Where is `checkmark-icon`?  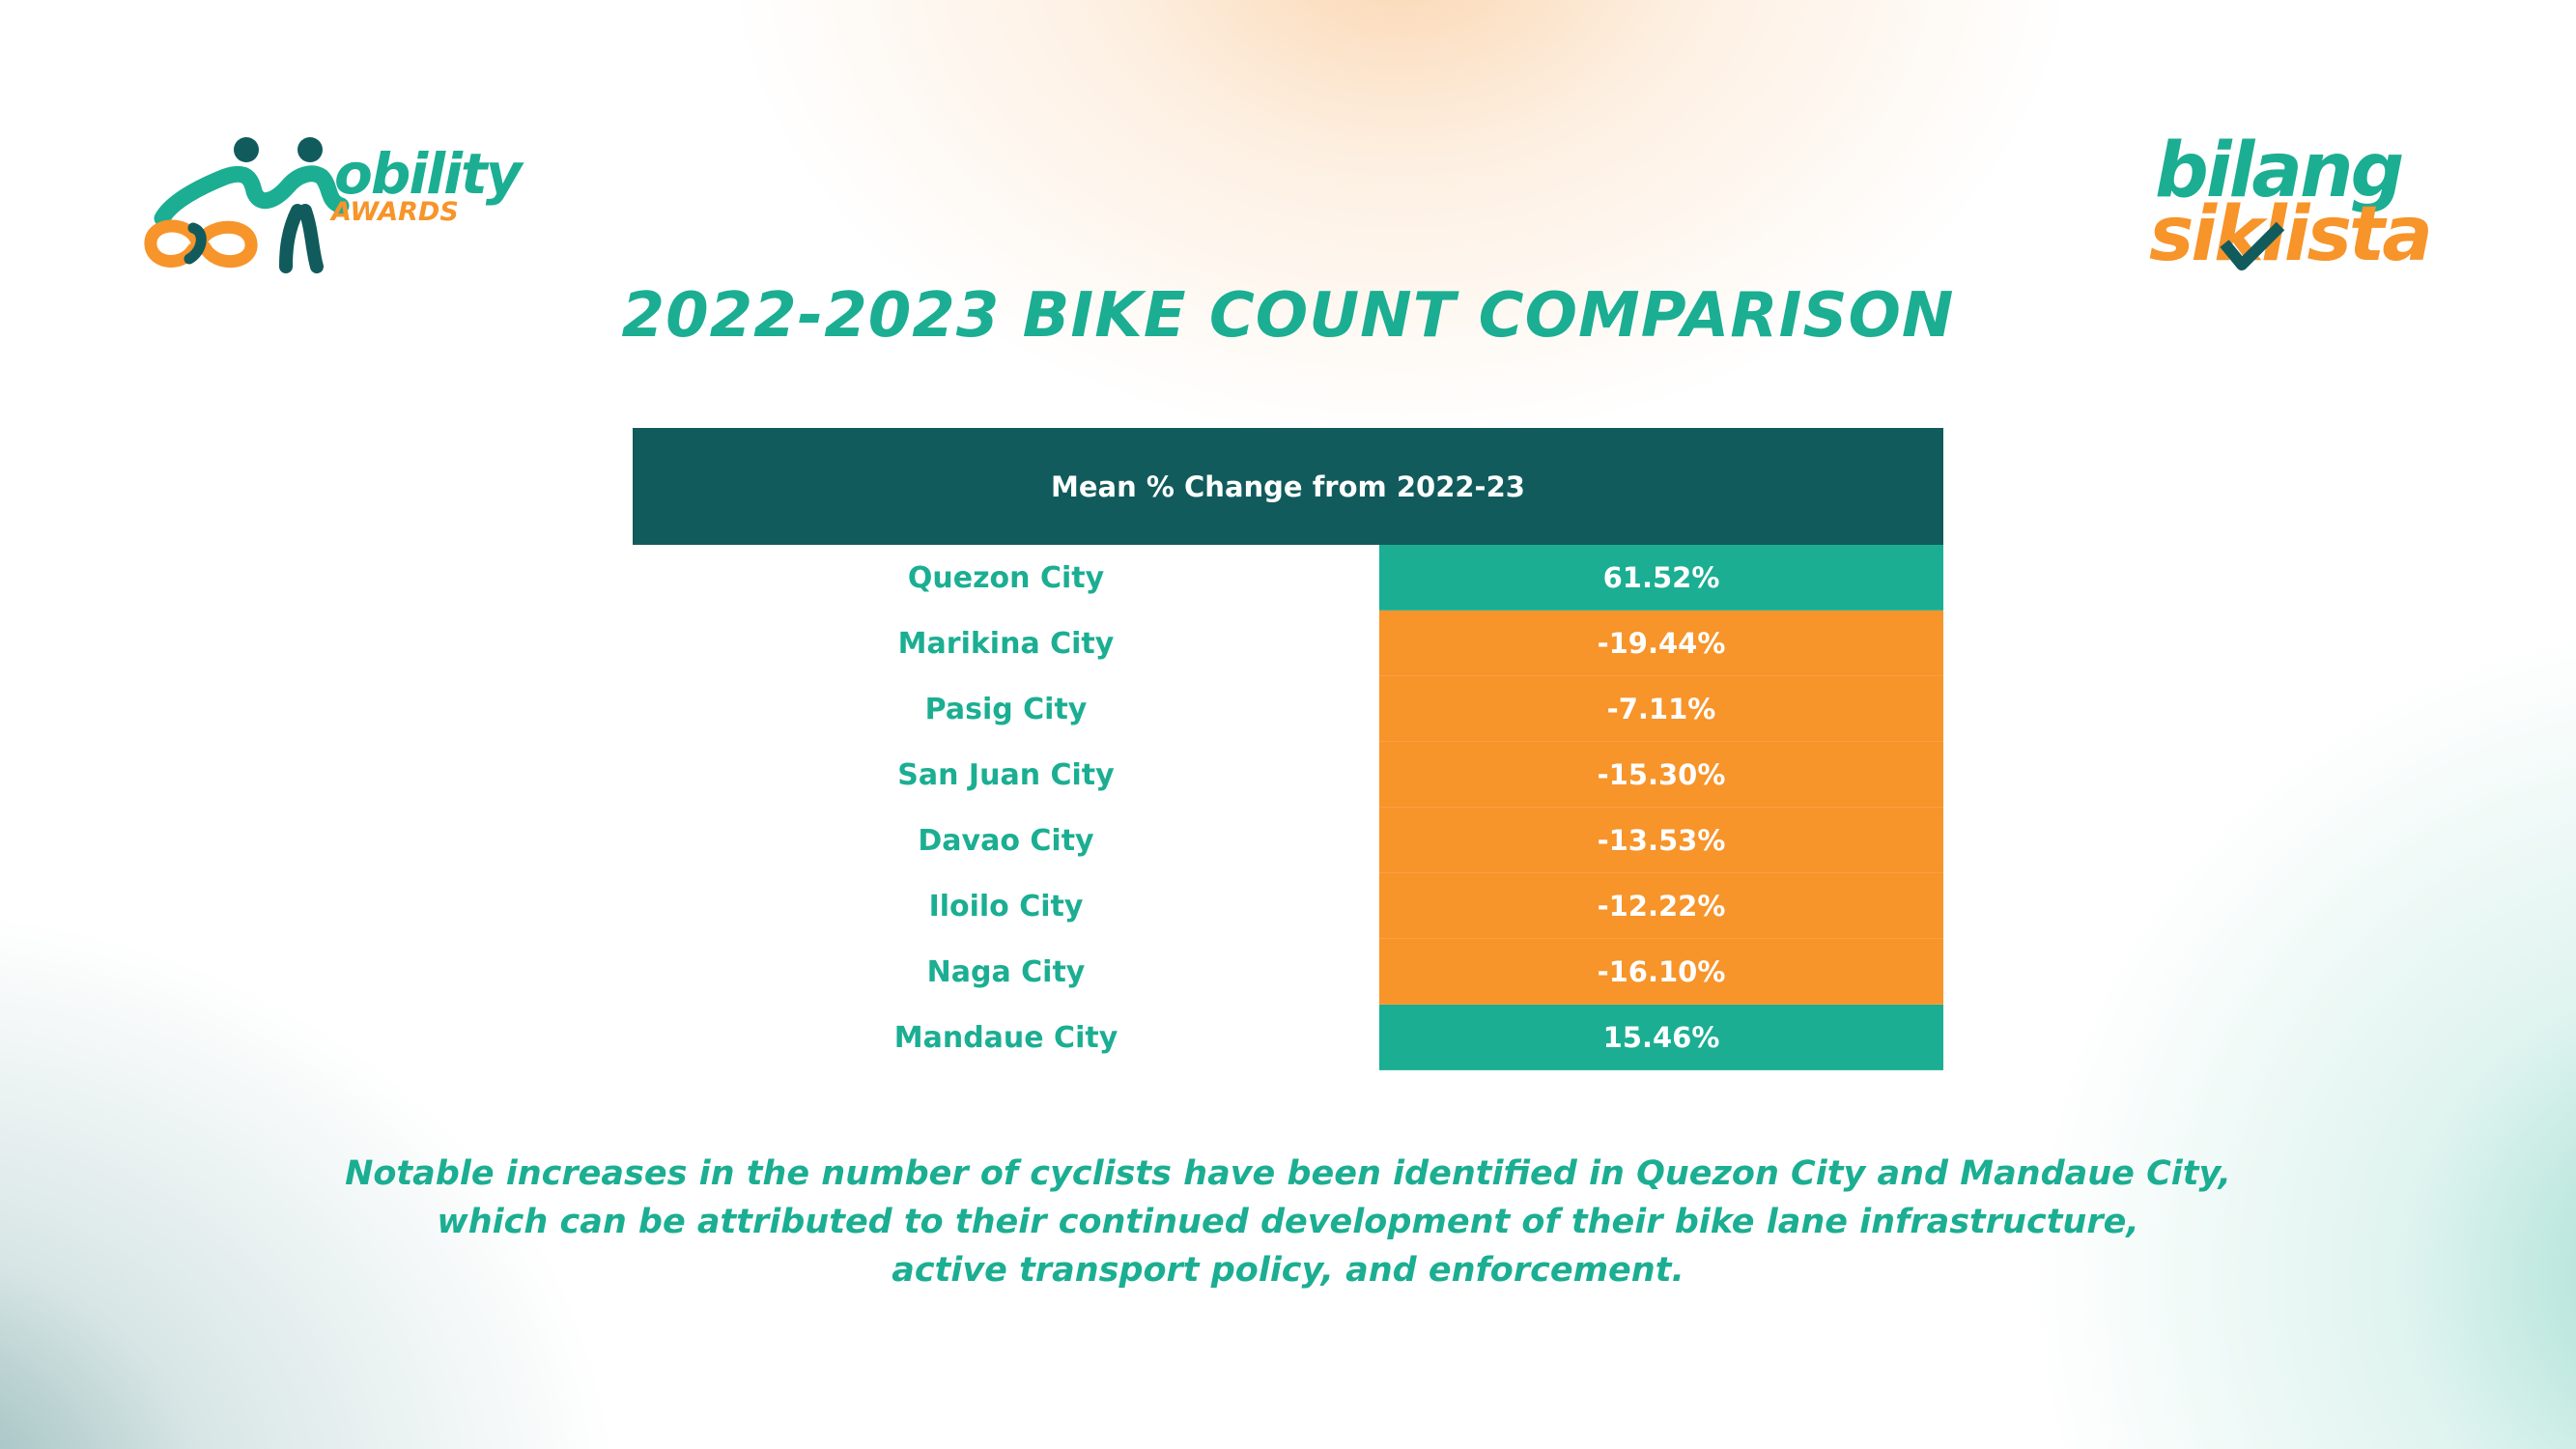
checkmark-icon is located at coordinates (2252, 245).